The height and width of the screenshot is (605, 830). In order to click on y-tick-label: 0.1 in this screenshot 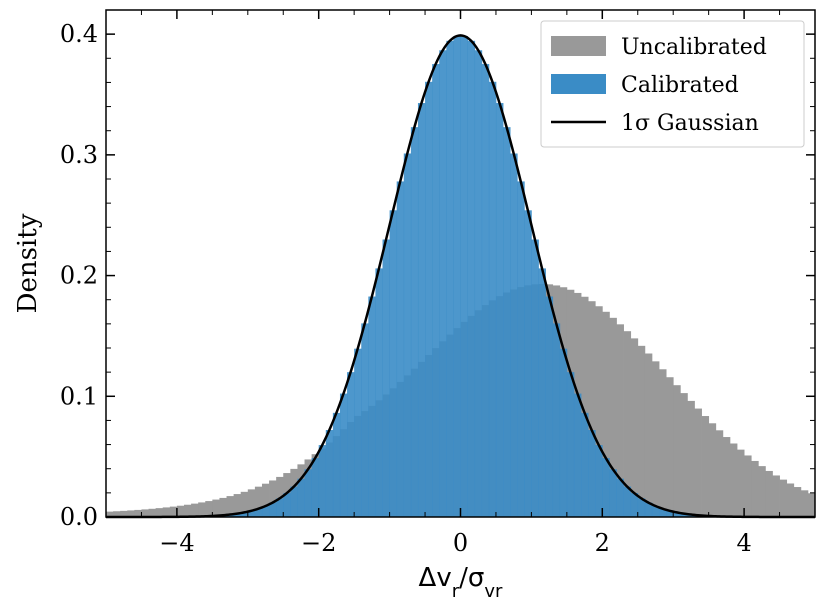, I will do `click(79, 396)`.